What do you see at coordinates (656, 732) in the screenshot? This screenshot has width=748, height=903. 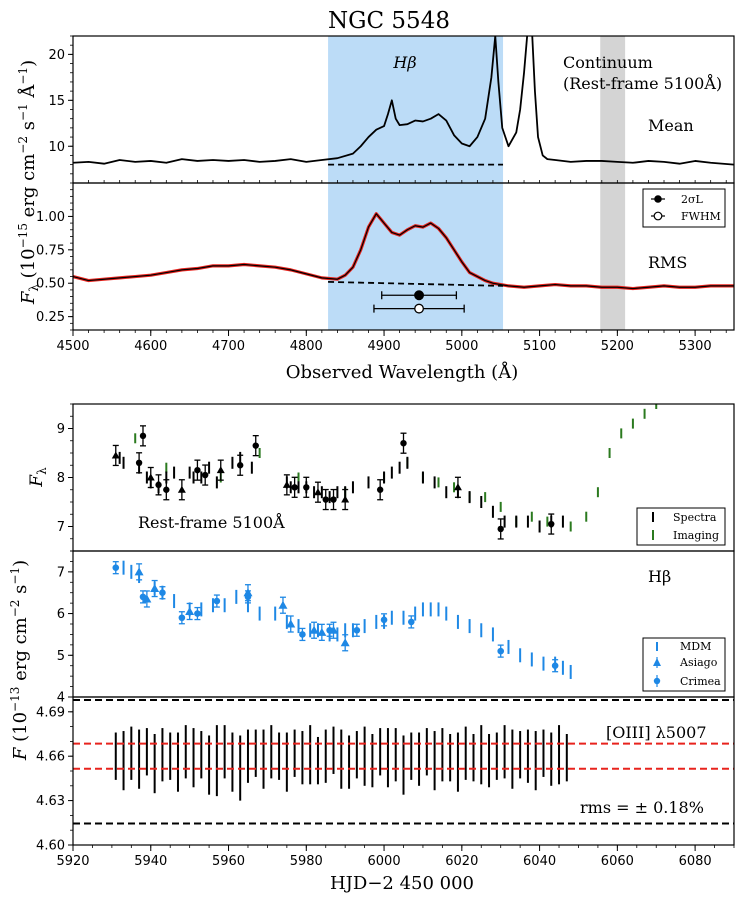 I see `oiii-label: [OIII] λ5007` at bounding box center [656, 732].